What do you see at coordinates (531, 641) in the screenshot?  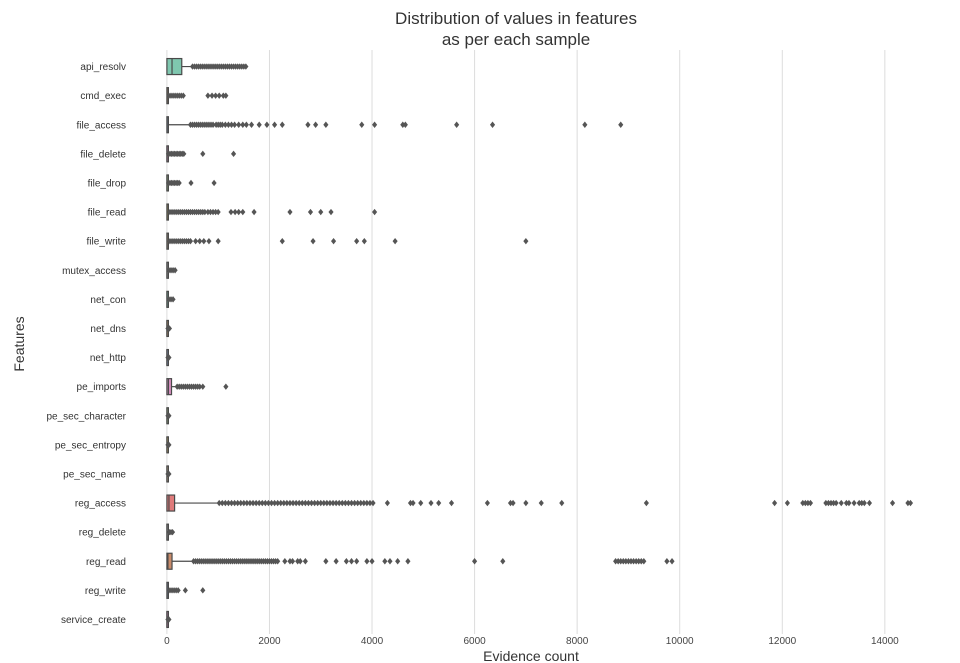 I see `x-tick-labels: 0 2000 4000 6000 8000 10000 12000 14000` at bounding box center [531, 641].